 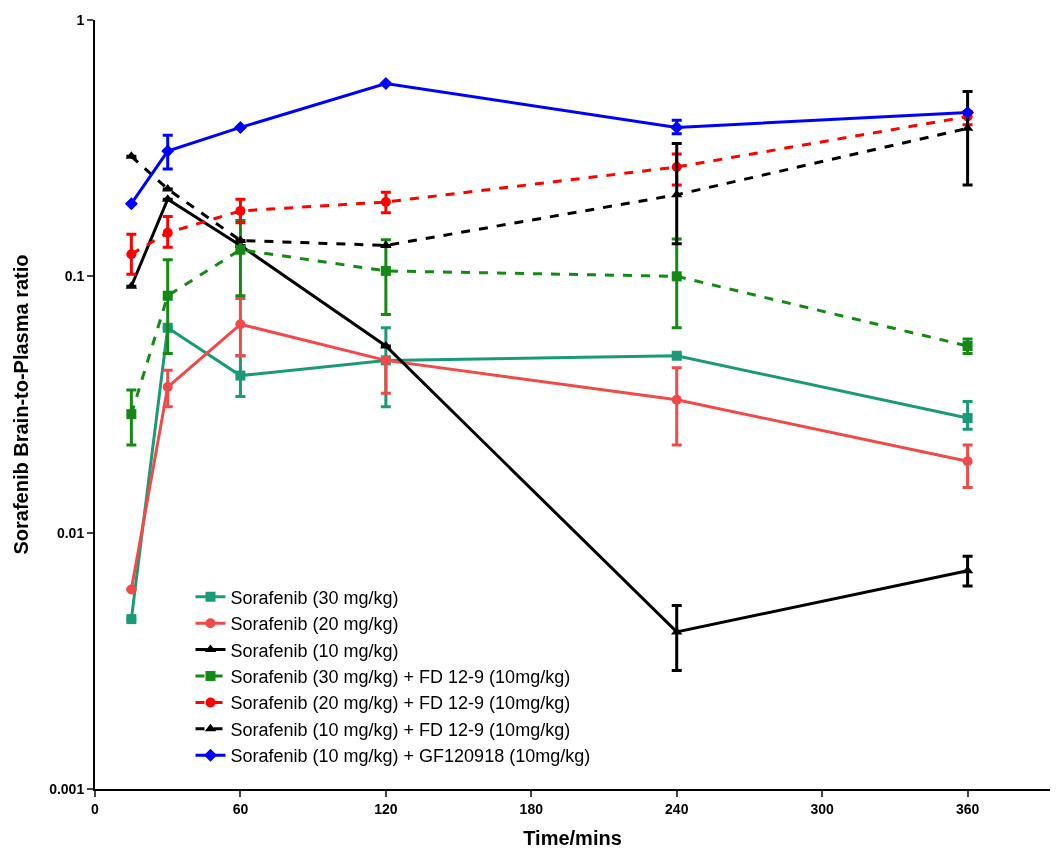 What do you see at coordinates (410, 756) in the screenshot?
I see `legend-label: Sorafenib (10 mg/kg) + GF120918 (10mg/kg)` at bounding box center [410, 756].